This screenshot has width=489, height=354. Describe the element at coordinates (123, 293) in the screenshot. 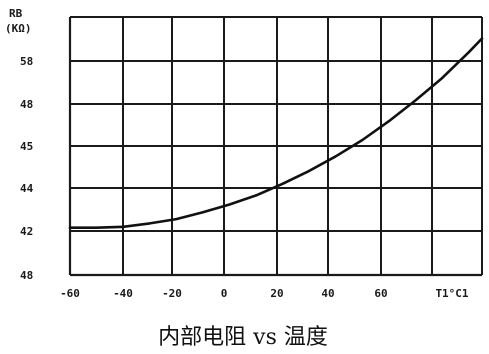

I see `x-tick-label: -40` at that location.